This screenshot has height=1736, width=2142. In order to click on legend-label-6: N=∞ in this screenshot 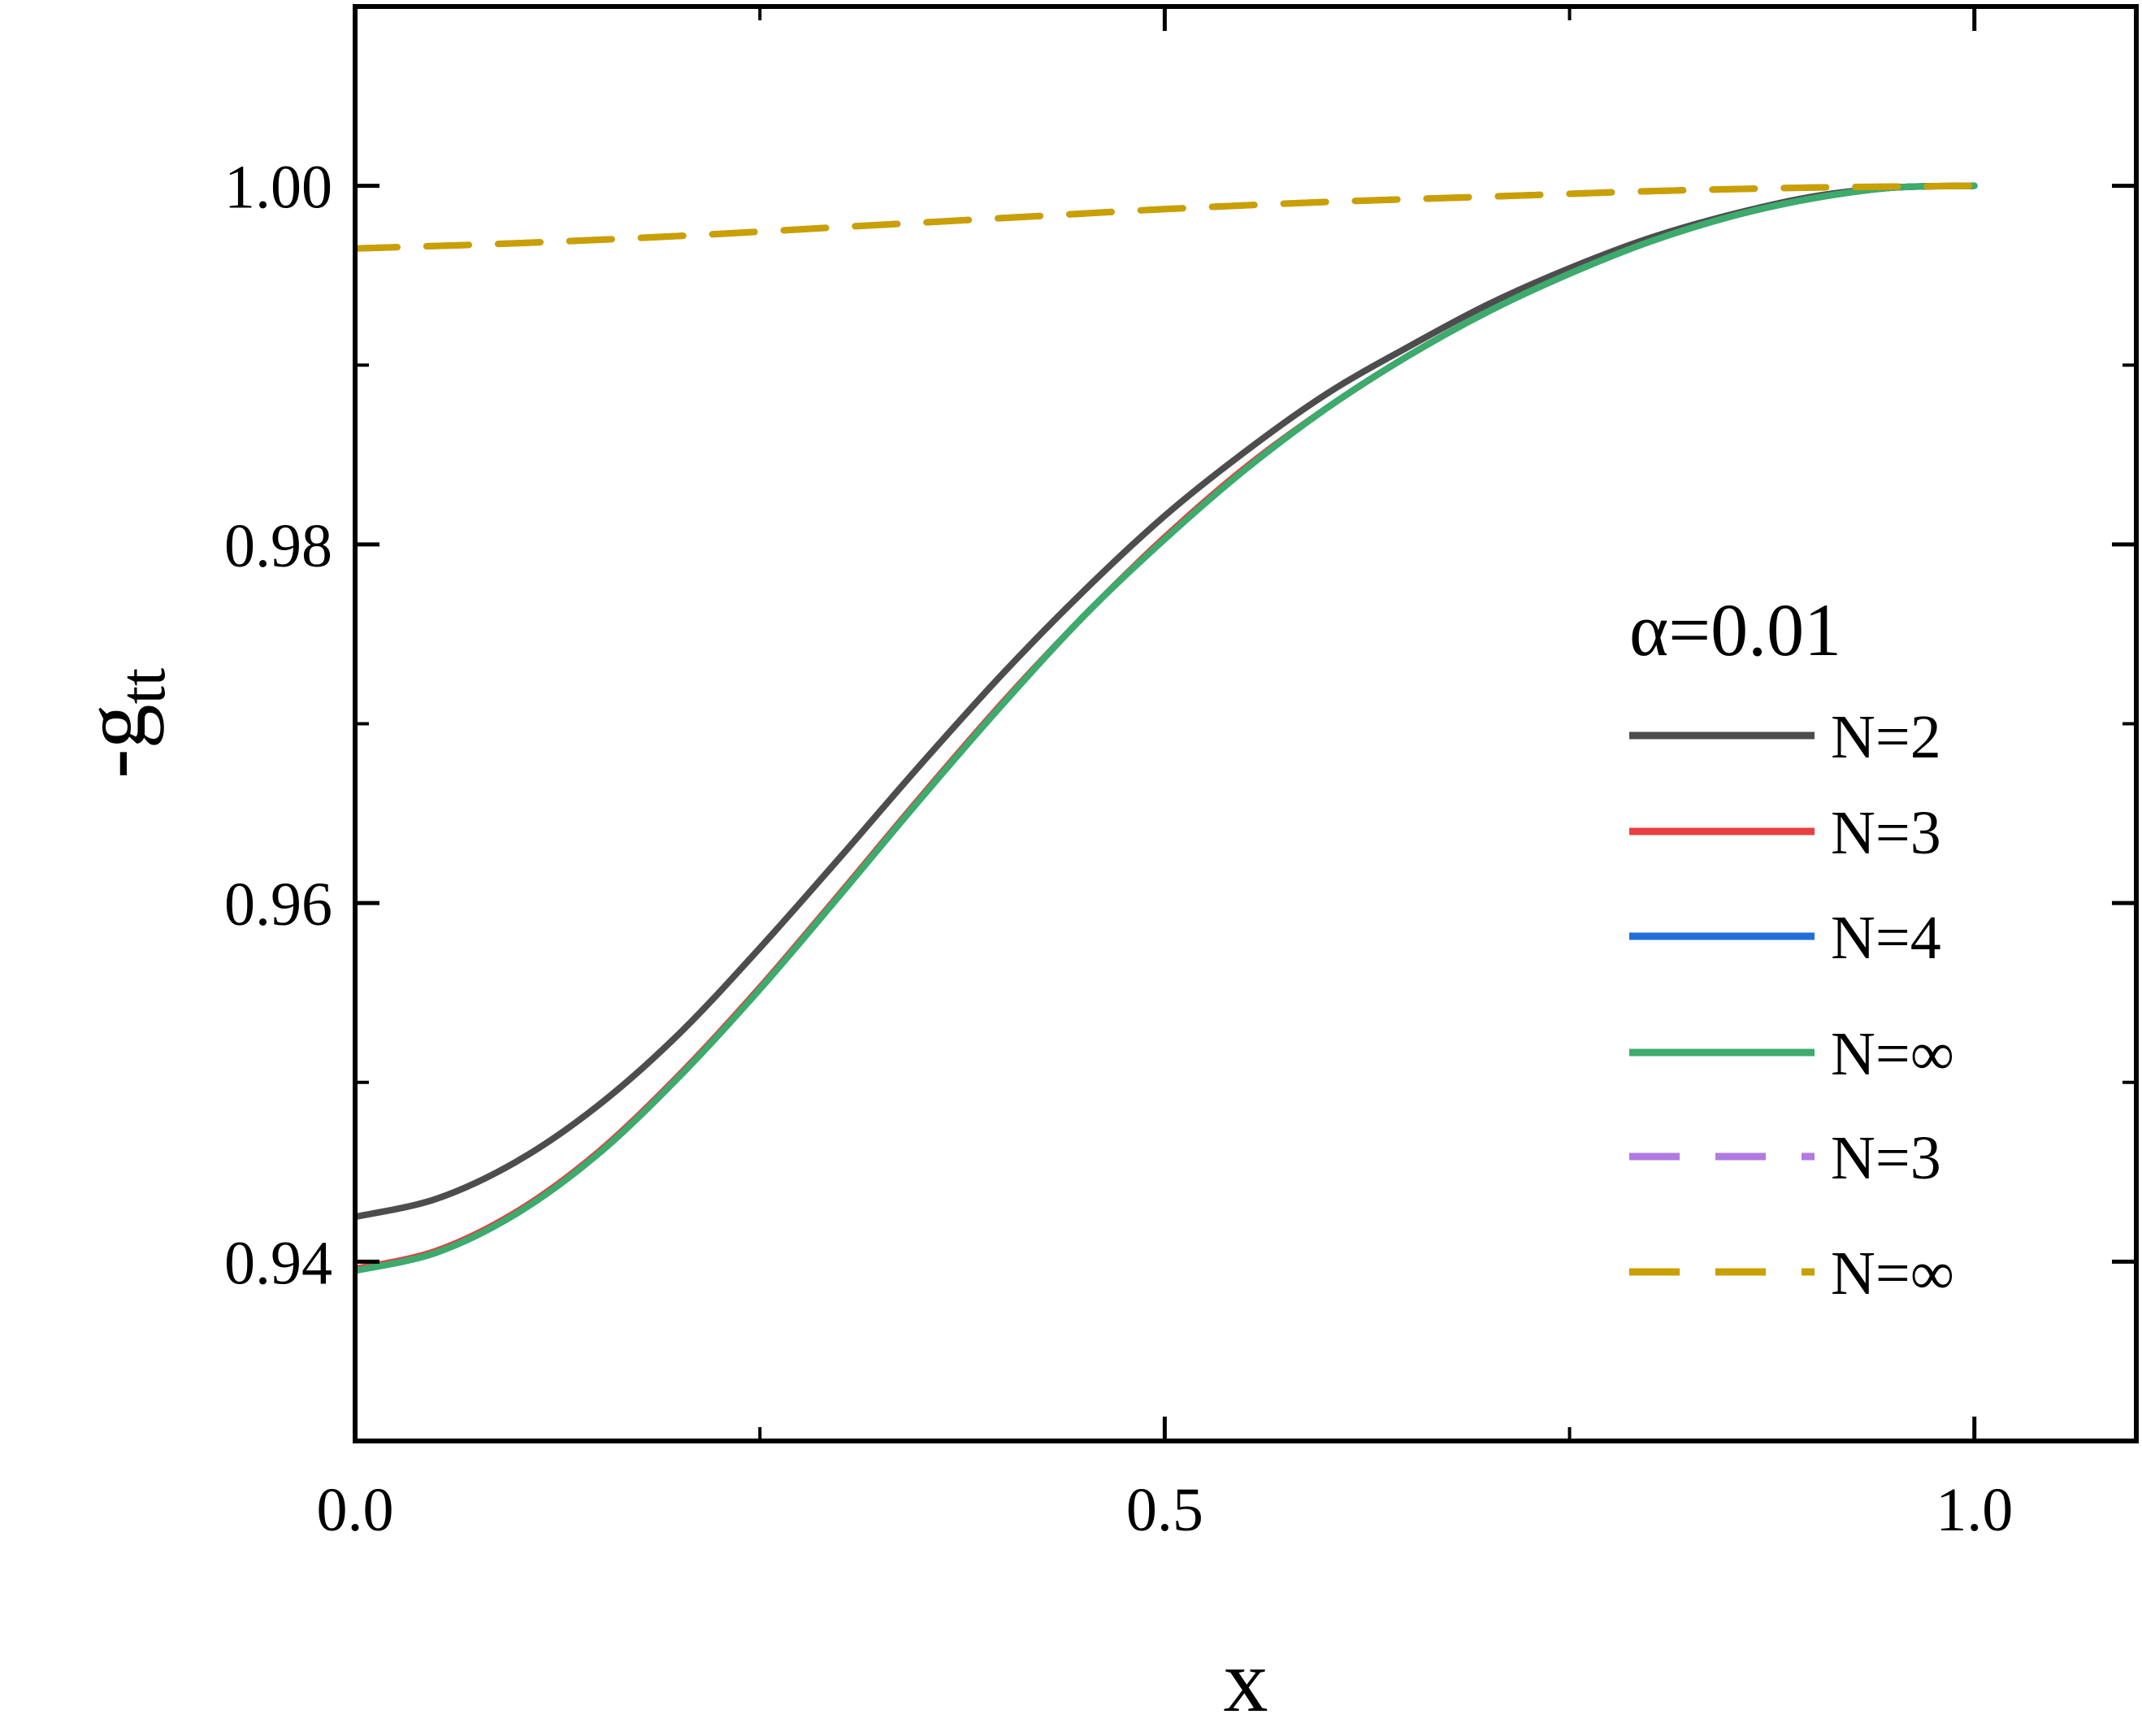, I will do `click(1892, 1273)`.